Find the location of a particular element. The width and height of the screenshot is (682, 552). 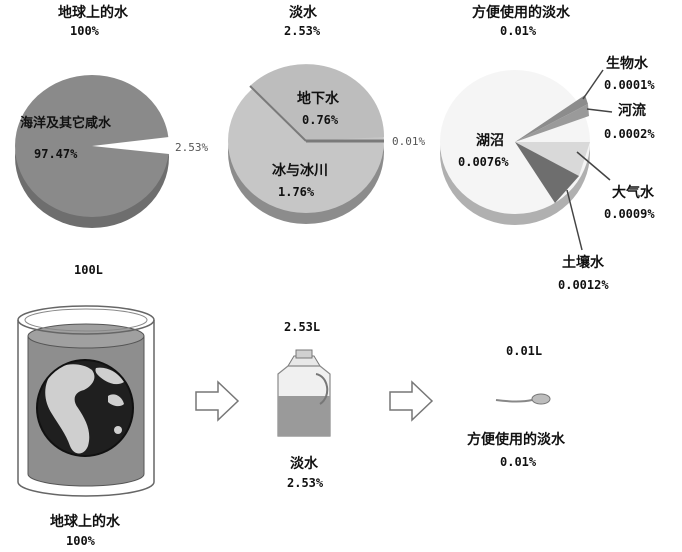

pie-fresh-water-total: 2.53% is located at coordinates (302, 31).